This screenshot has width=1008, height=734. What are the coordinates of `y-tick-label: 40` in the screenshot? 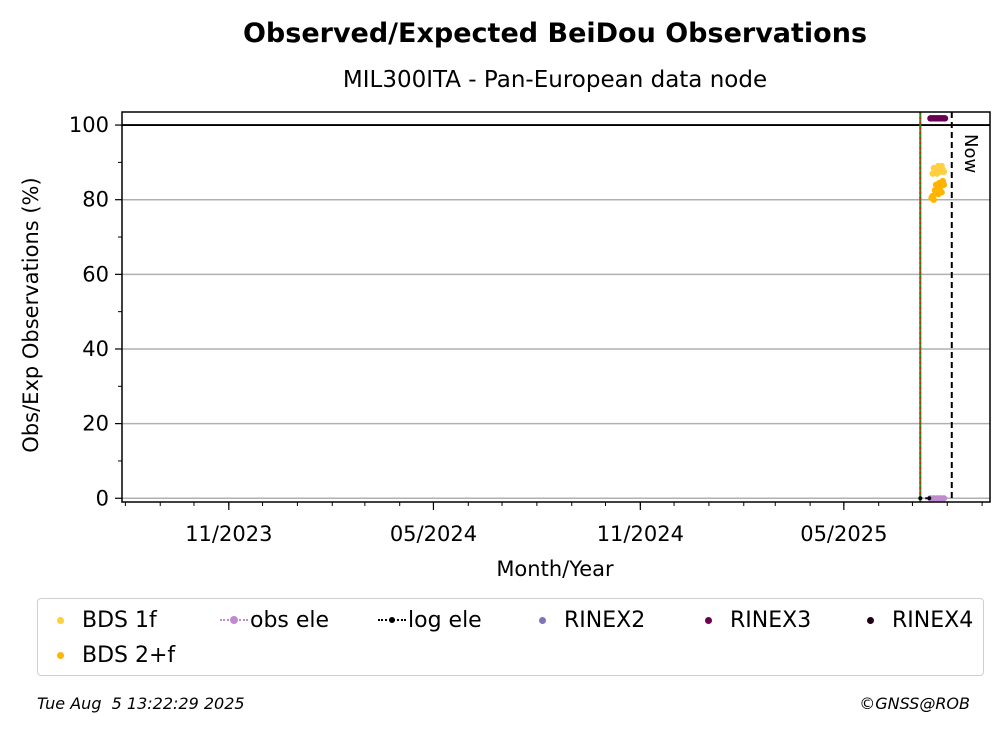 It's located at (95, 349).